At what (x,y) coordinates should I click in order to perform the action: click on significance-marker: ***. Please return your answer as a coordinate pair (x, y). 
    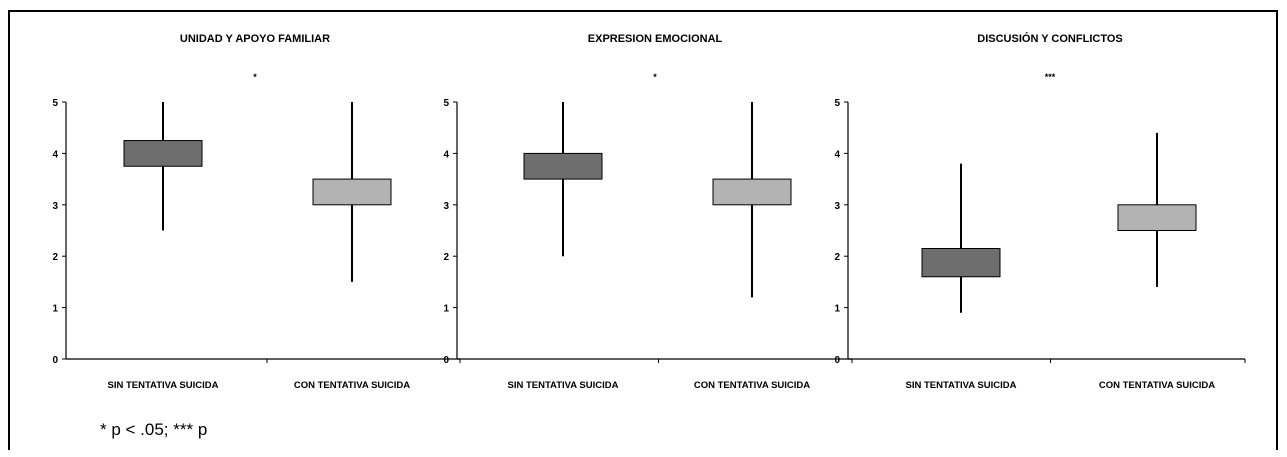
    Looking at the image, I should click on (1050, 77).